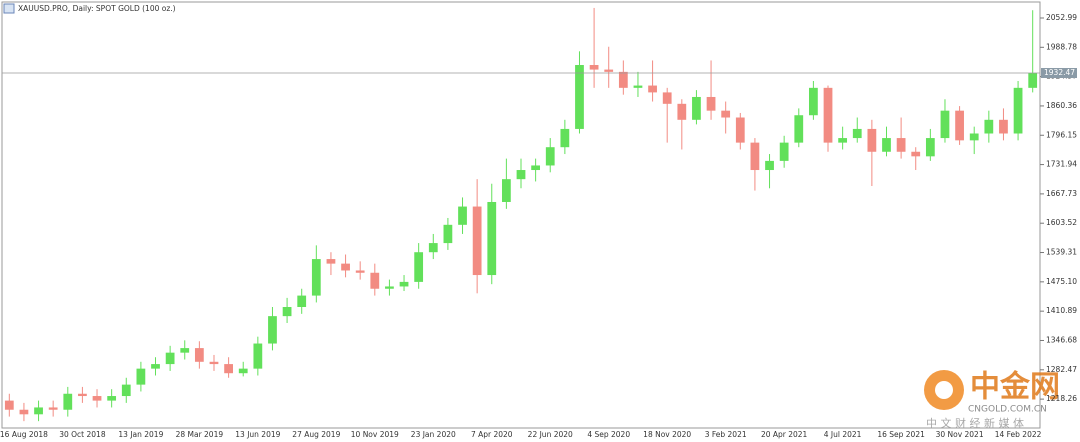  What do you see at coordinates (1061, 369) in the screenshot?
I see `y-tick-label: 1282.47` at bounding box center [1061, 369].